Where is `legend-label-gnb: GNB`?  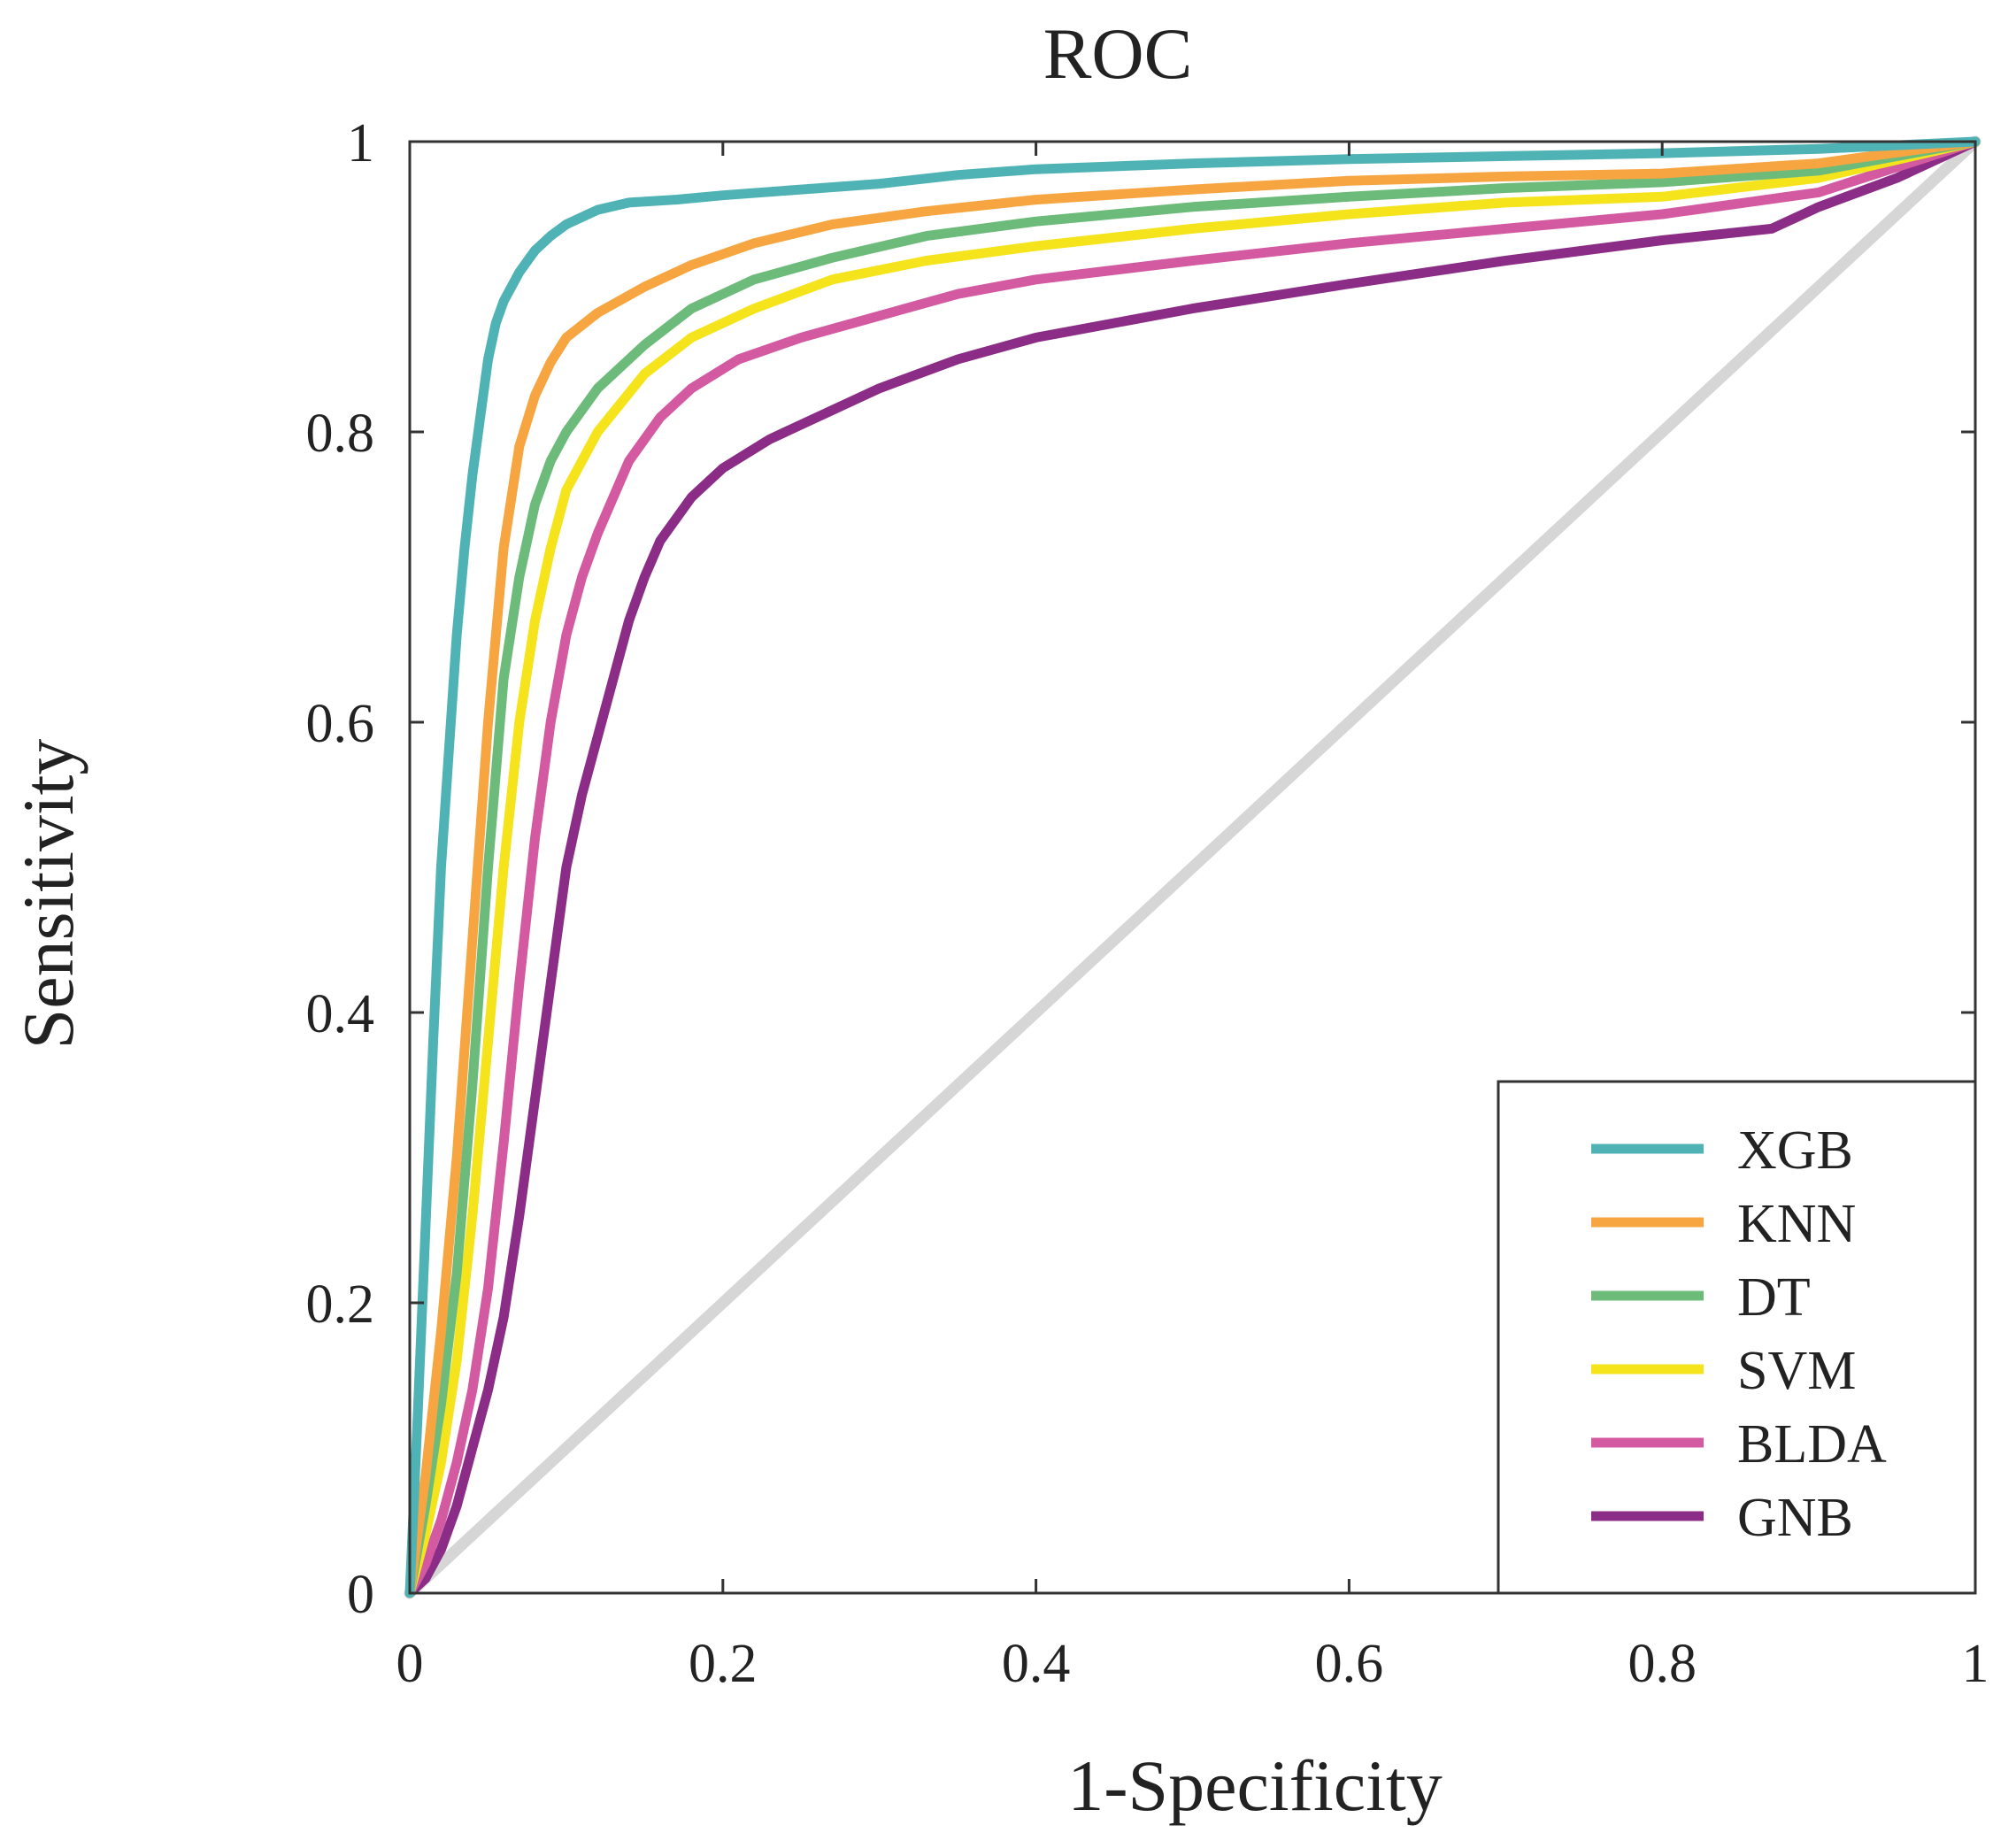
legend-label-gnb: GNB is located at coordinates (1795, 1518).